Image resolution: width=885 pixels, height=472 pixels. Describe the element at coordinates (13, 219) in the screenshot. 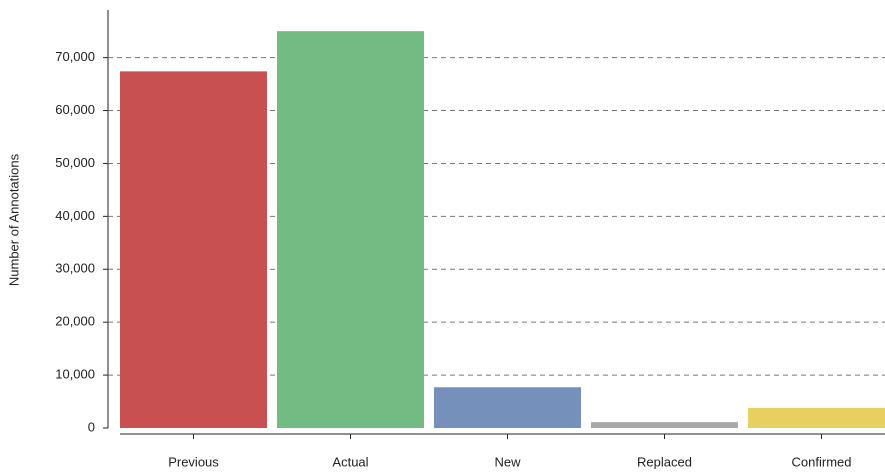

I see `y-axis-label: Number of Annotations` at that location.